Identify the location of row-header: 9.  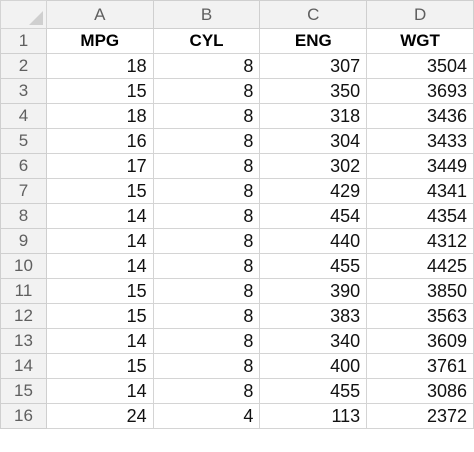
(23, 241).